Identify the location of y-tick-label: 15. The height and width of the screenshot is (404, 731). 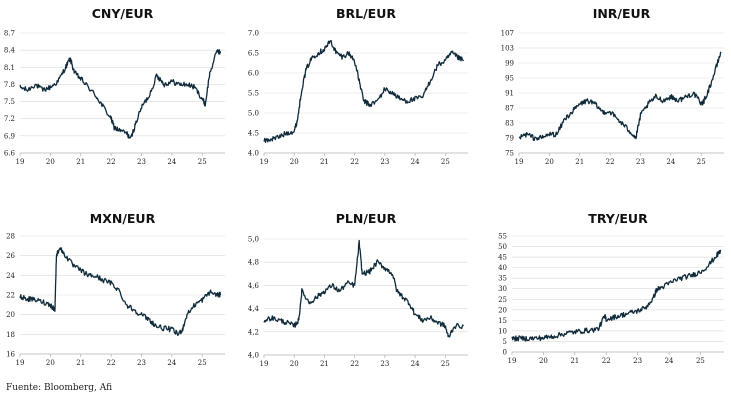
(502, 321).